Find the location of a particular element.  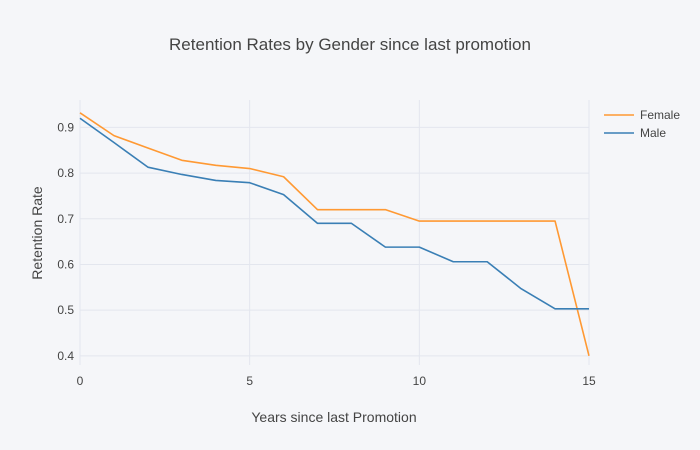

x-axis-title: Years since last Promotion is located at coordinates (333, 417).